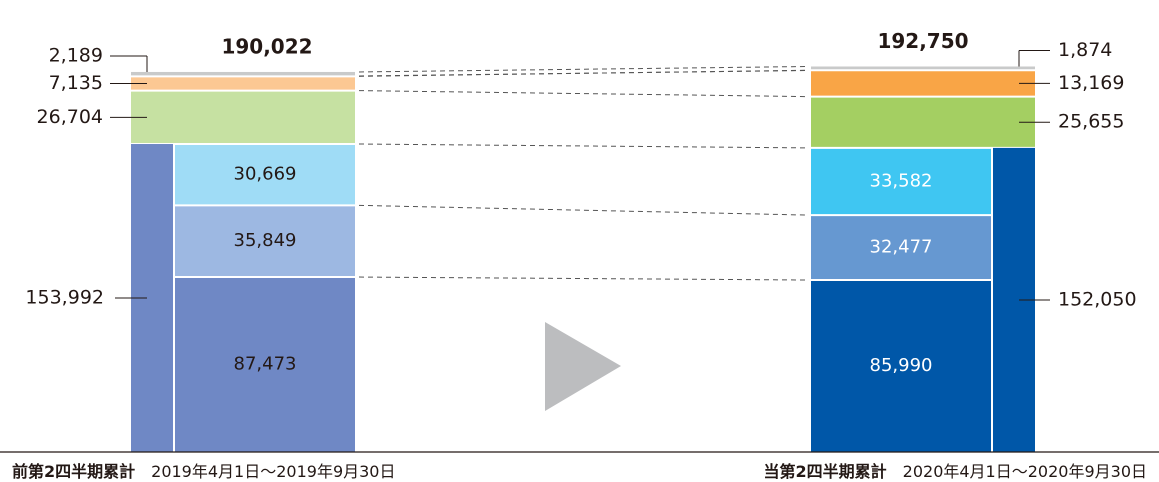 The image size is (1159, 482). I want to click on subtotal-value-label: 153,992, so click(64, 298).